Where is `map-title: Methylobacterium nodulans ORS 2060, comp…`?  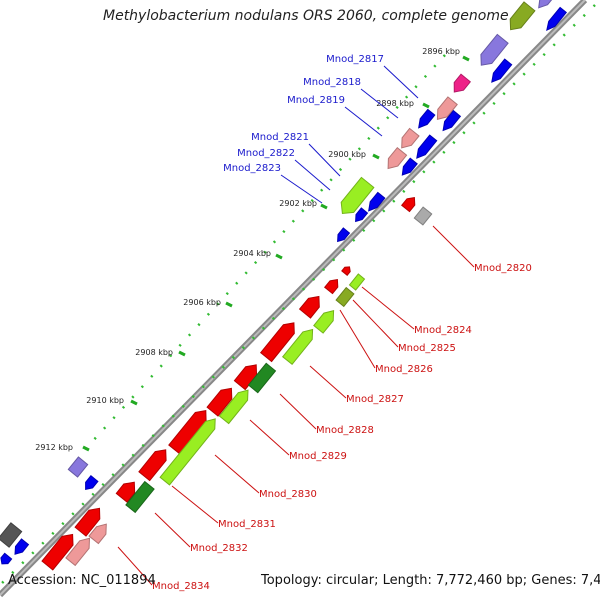 map-title: Methylobacterium nodulans ORS 2060, comp… is located at coordinates (306, 16).